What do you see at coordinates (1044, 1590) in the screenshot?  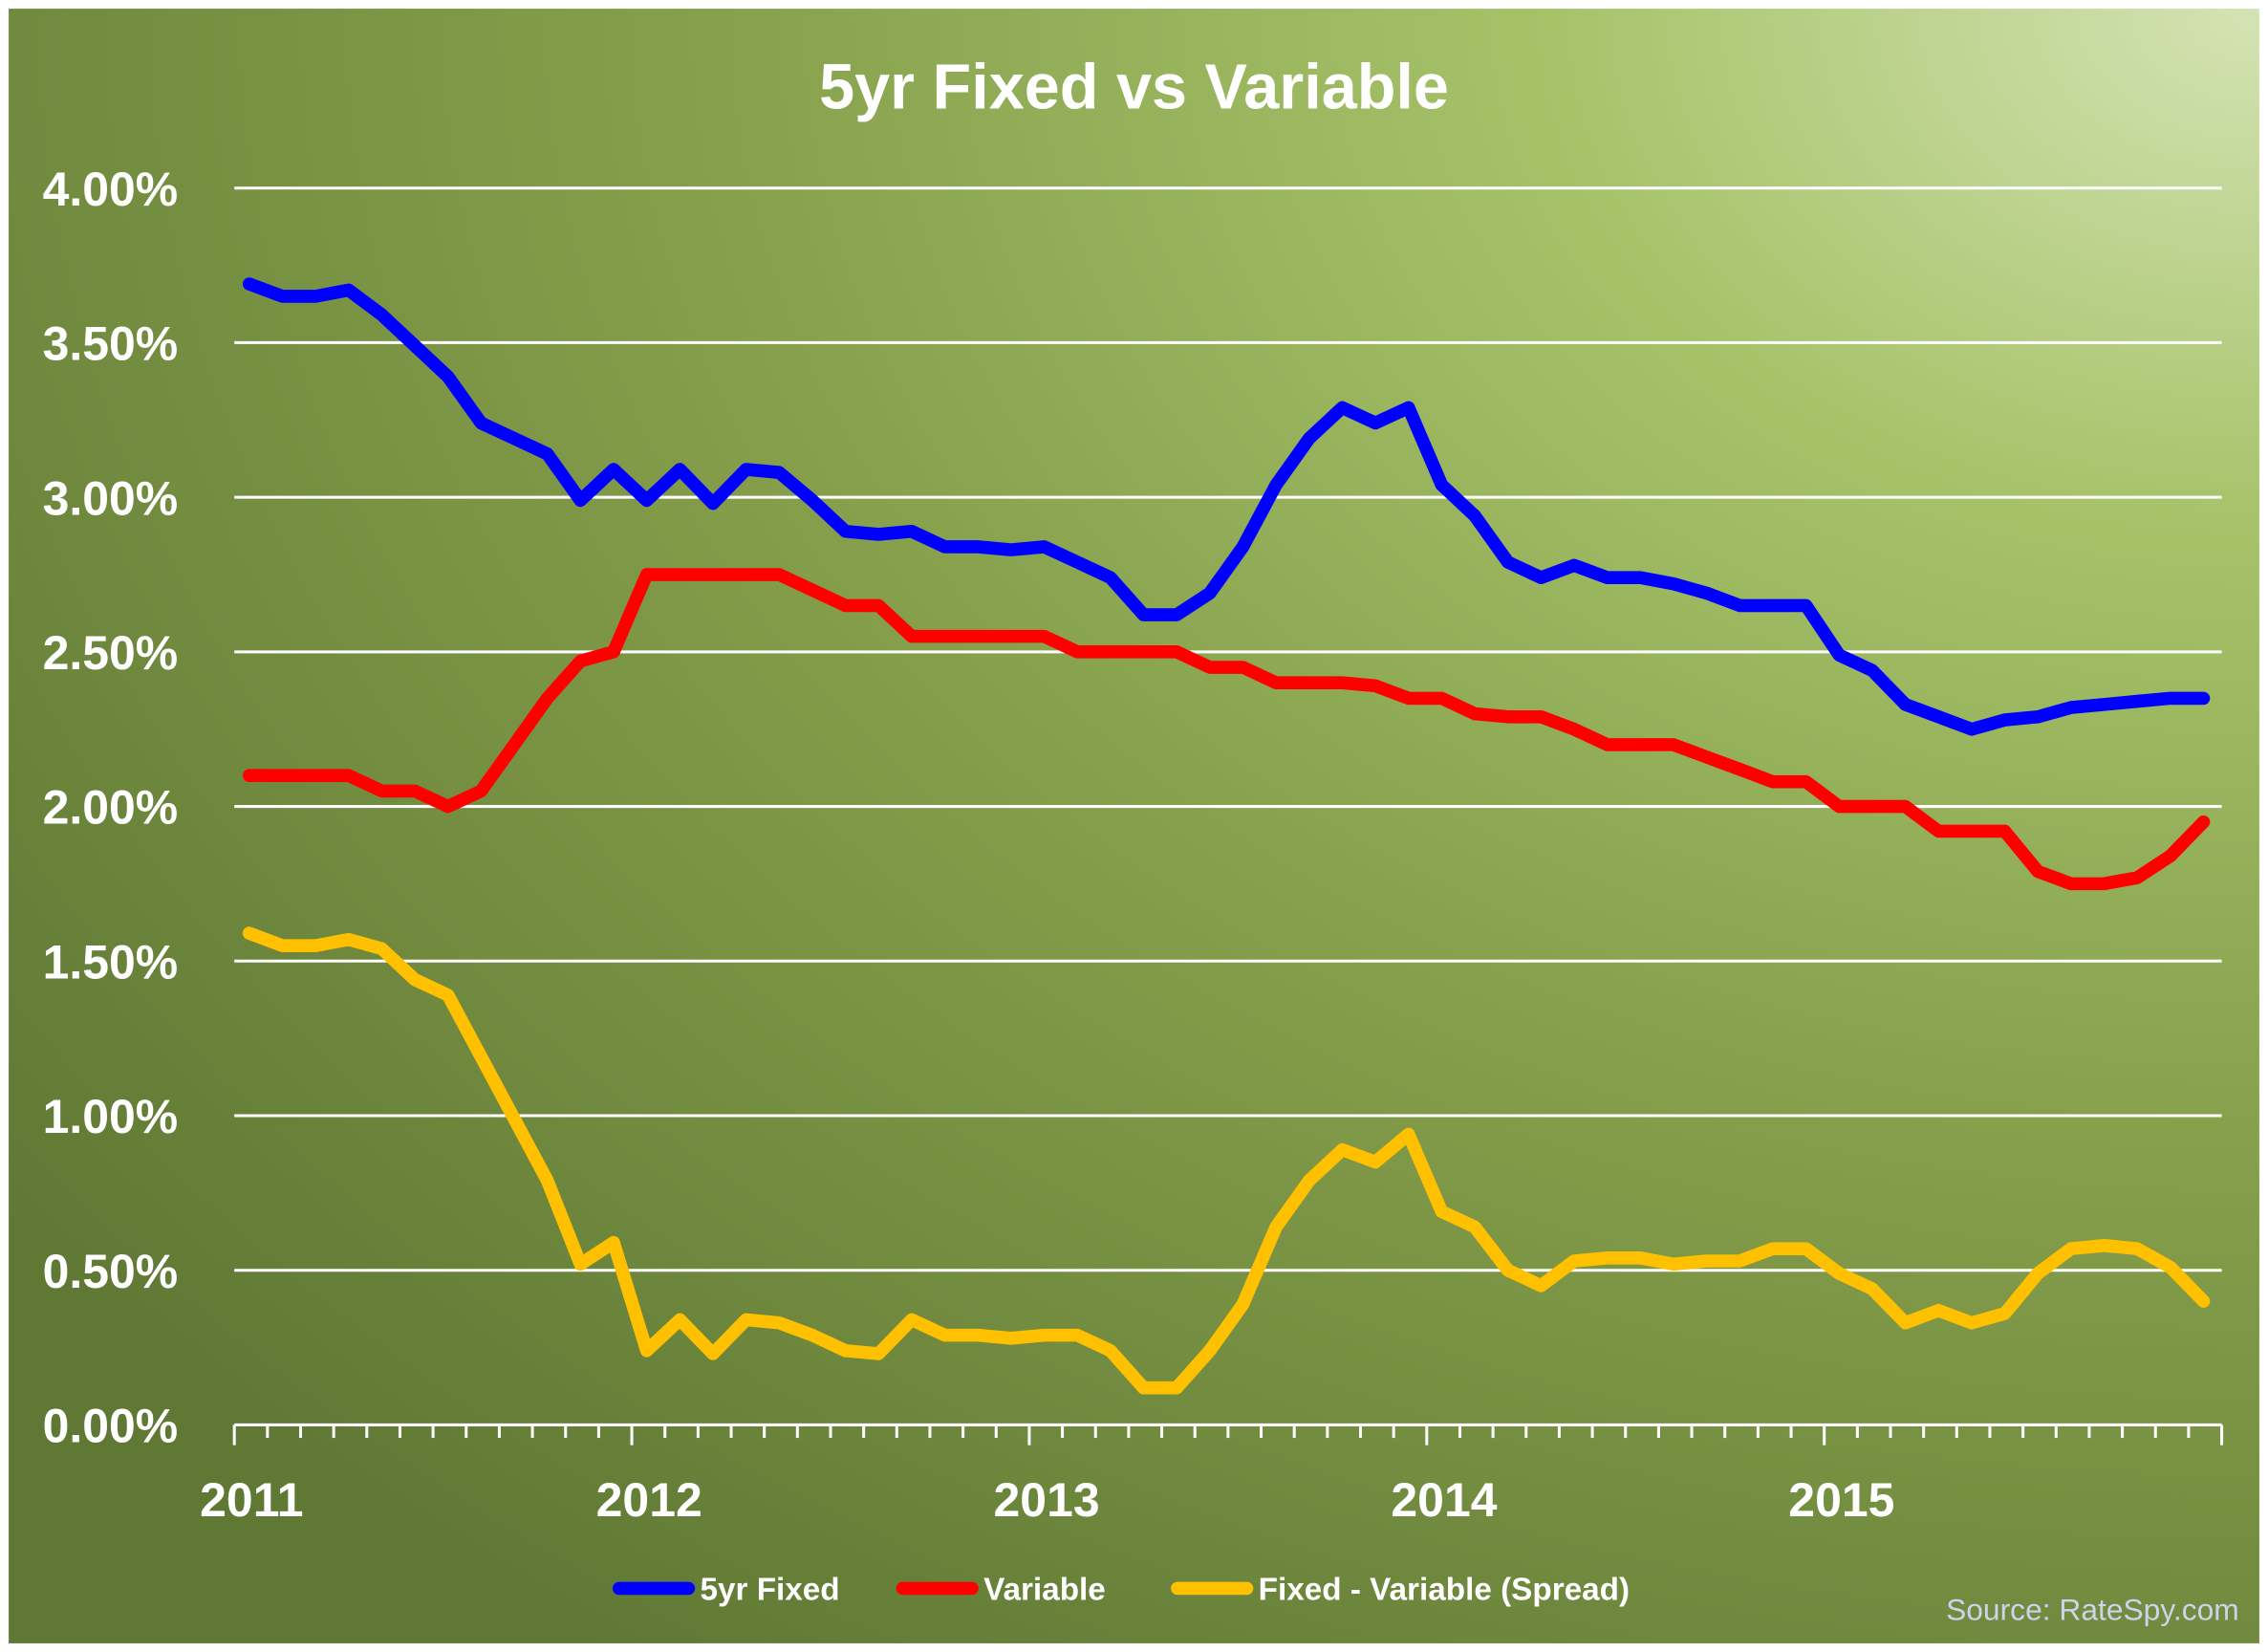 I see `legend-label: Variable` at bounding box center [1044, 1590].